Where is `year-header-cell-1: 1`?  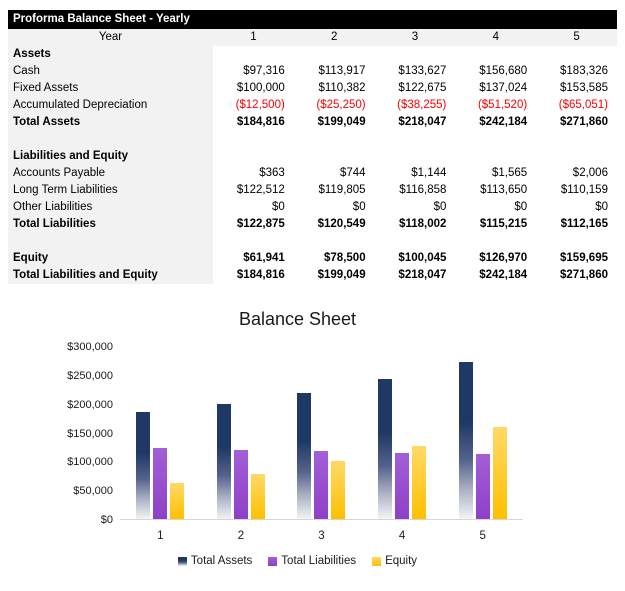 year-header-cell-1: 1 is located at coordinates (253, 37).